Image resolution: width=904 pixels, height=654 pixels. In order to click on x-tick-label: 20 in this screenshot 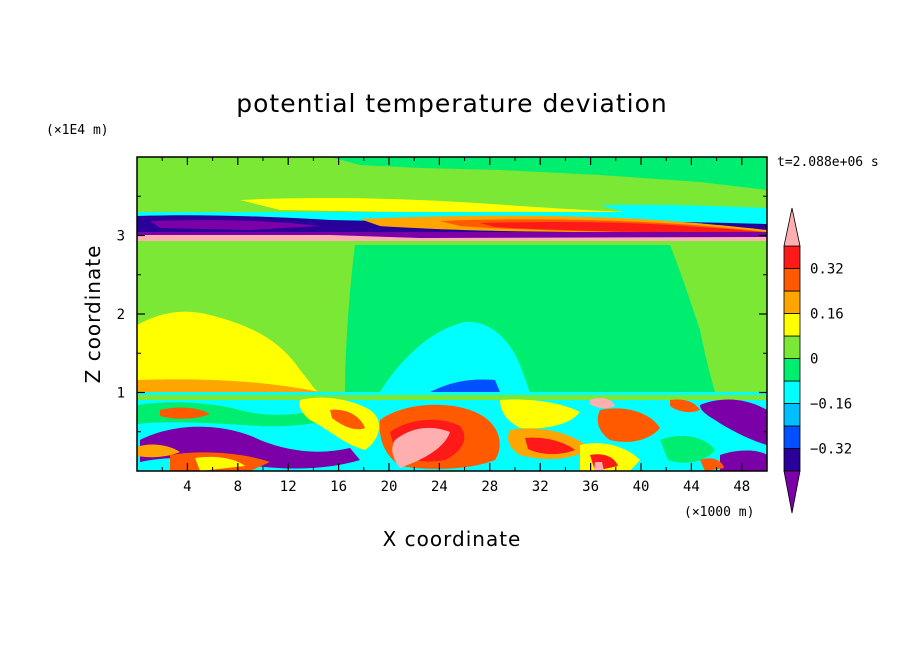, I will do `click(389, 487)`.